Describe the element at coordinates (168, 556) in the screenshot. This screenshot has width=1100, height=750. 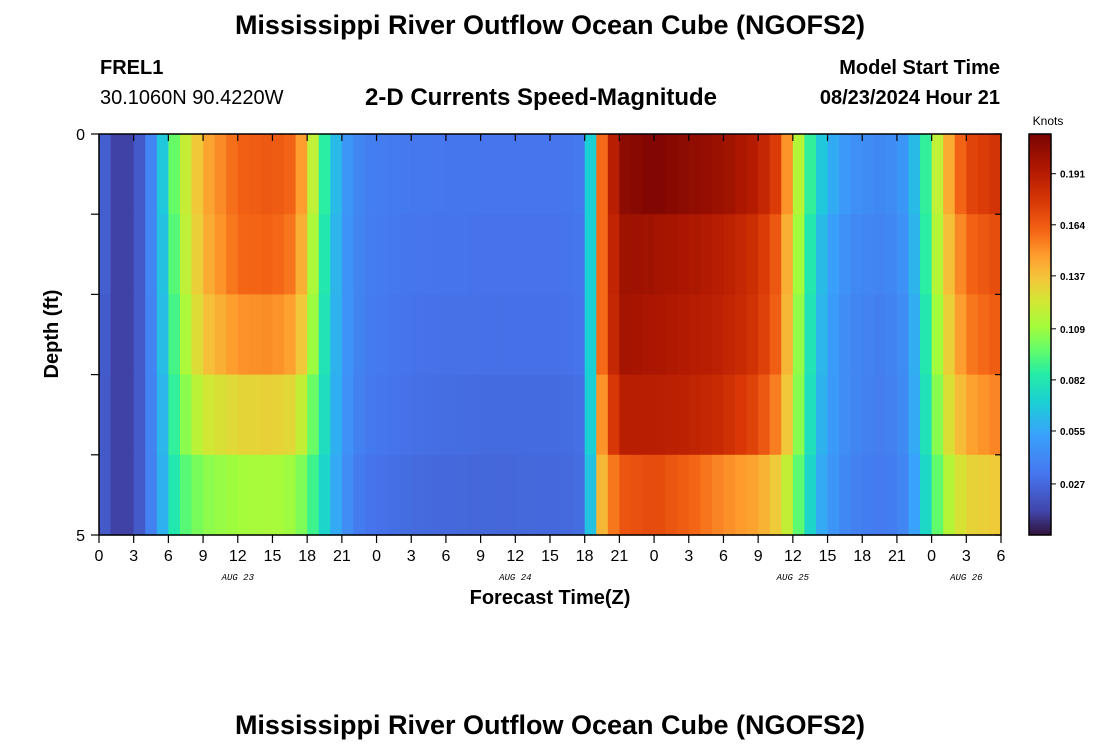
I see `x-tick-label: 6` at that location.